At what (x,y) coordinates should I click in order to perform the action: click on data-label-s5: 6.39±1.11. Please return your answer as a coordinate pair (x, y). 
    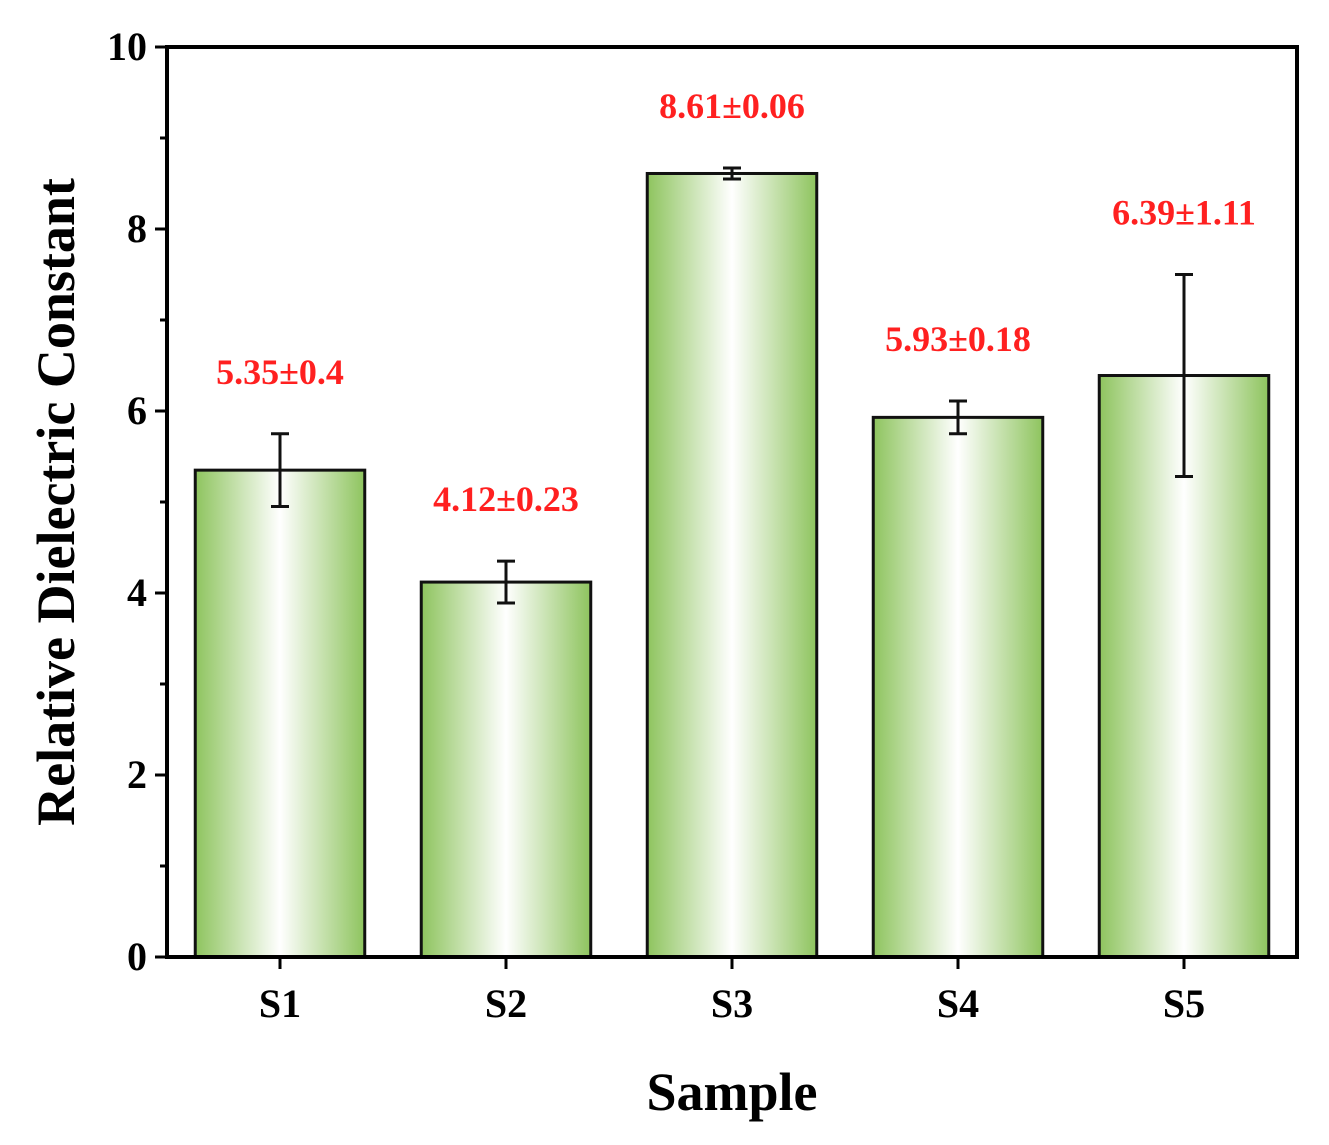
    Looking at the image, I should click on (1184, 213).